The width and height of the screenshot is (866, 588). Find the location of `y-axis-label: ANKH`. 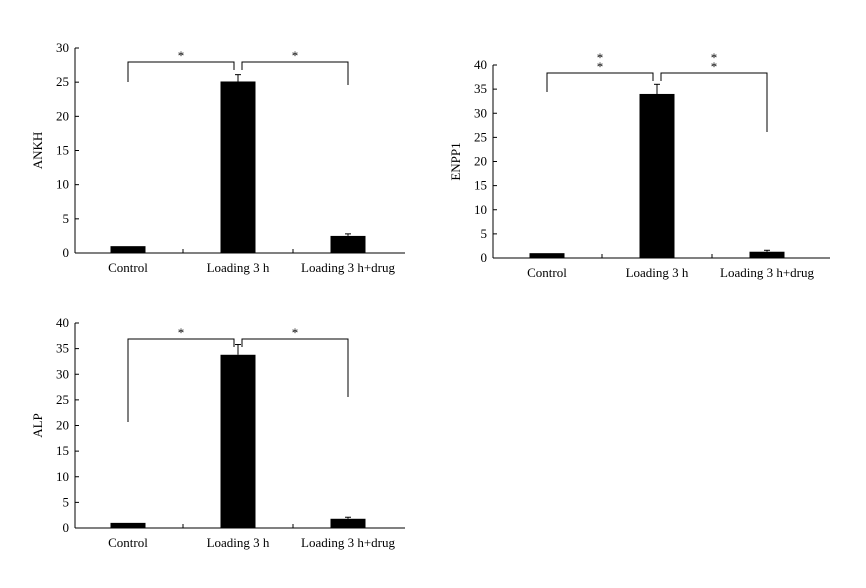

y-axis-label: ANKH is located at coordinates (37, 151).